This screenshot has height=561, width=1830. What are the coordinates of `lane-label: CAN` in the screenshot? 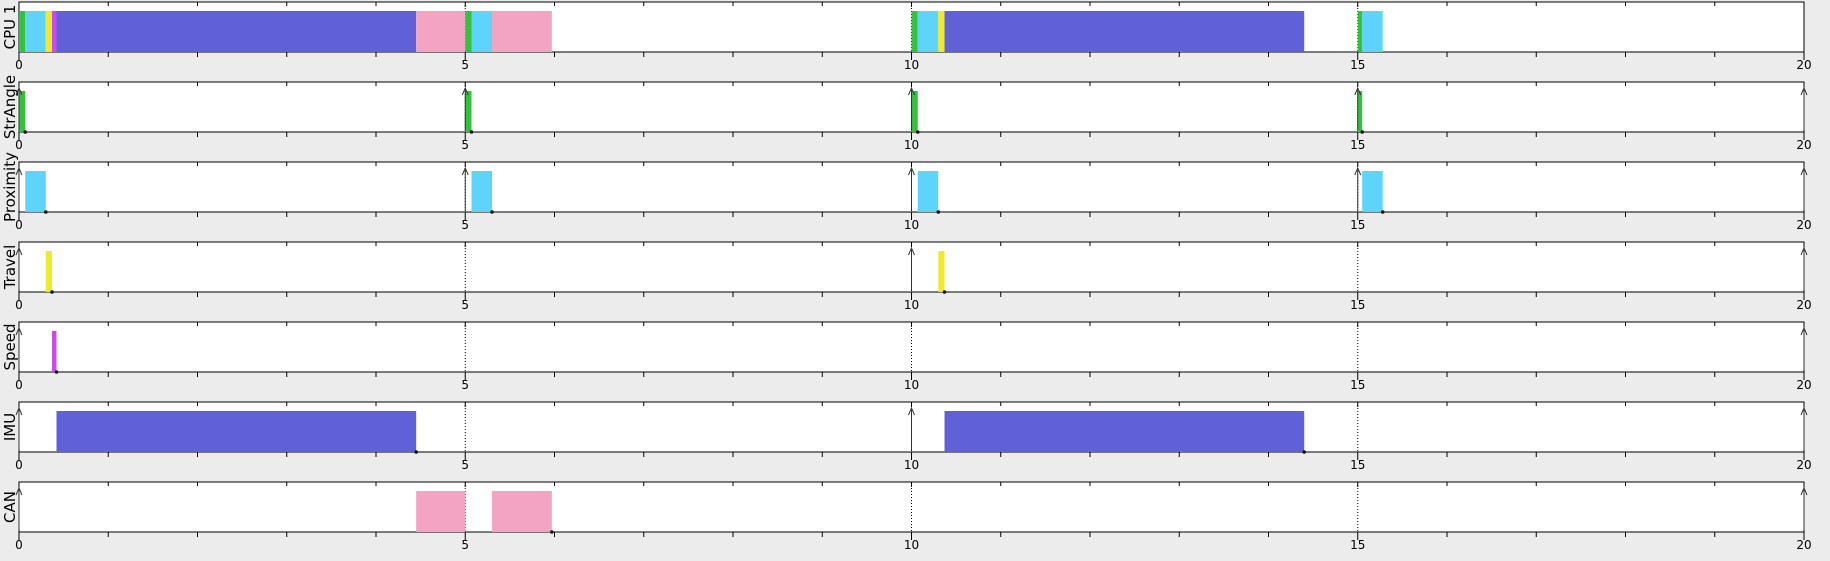 It's located at (10, 507).